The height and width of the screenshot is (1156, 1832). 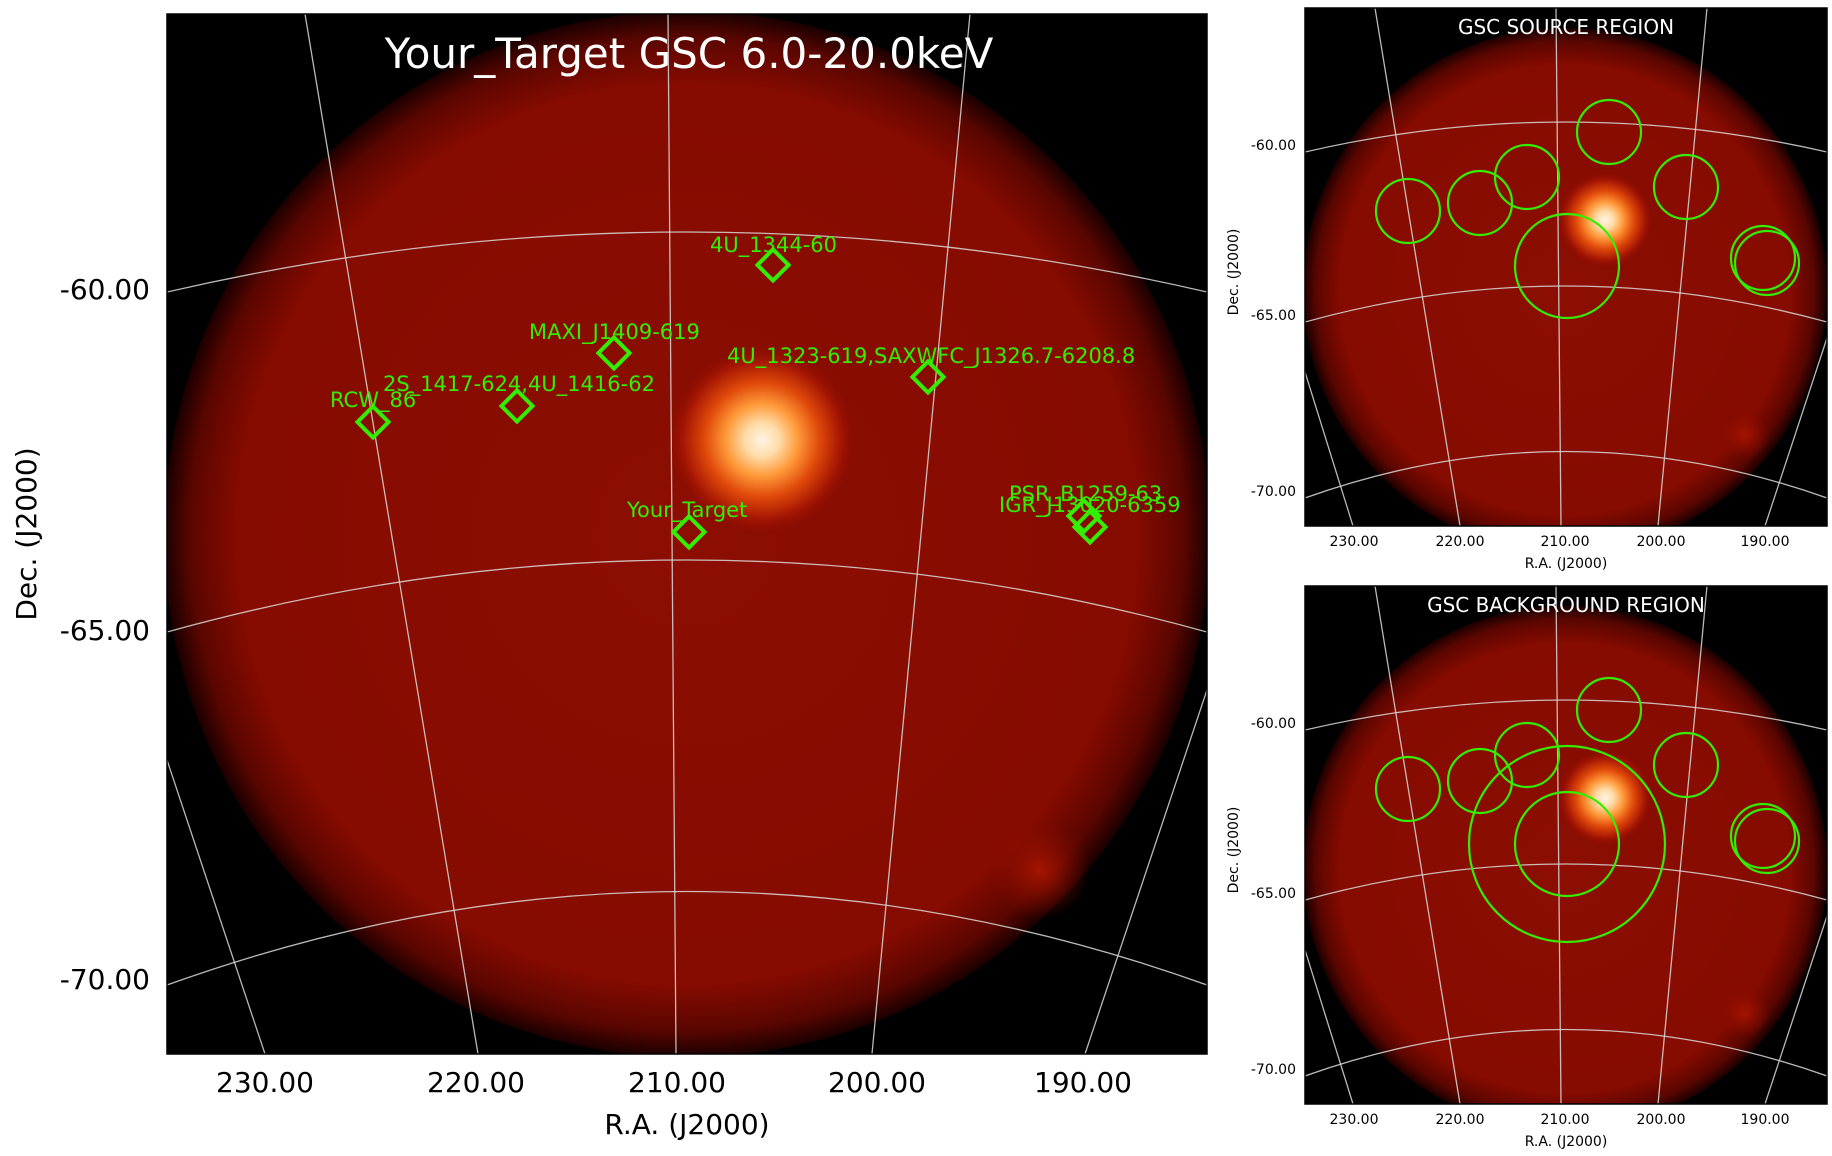 I want to click on source-coordinate-grid, so click(x=1566, y=267).